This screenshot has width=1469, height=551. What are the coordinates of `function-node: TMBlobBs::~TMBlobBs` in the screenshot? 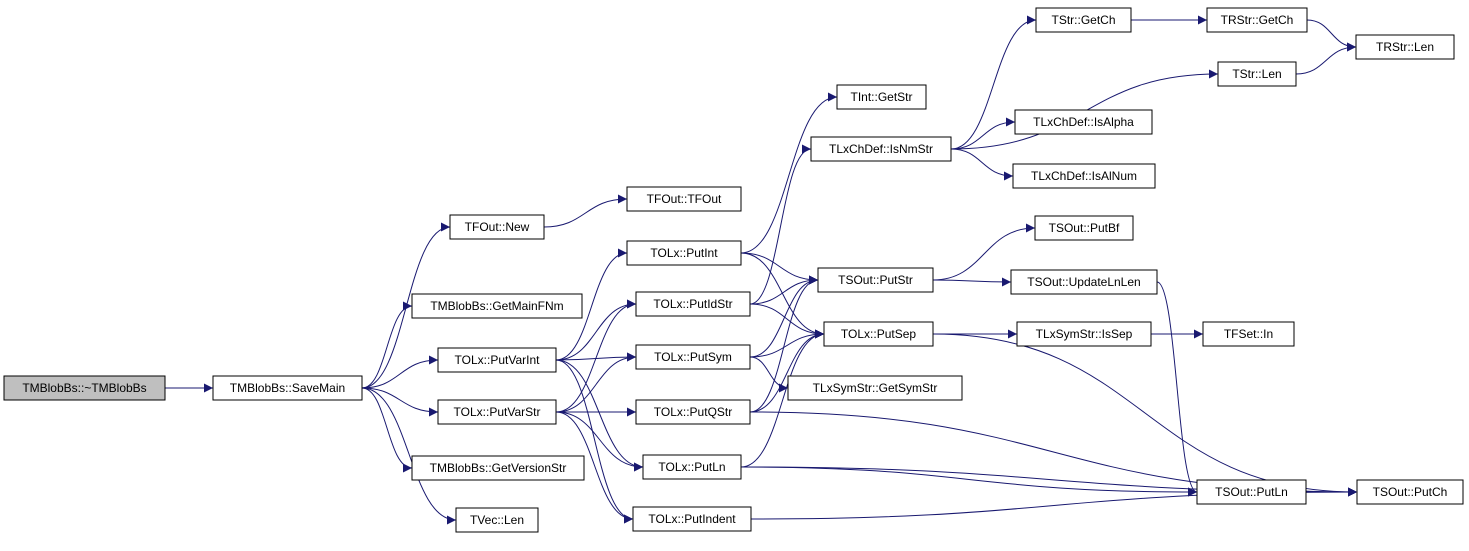 It's located at (84, 388).